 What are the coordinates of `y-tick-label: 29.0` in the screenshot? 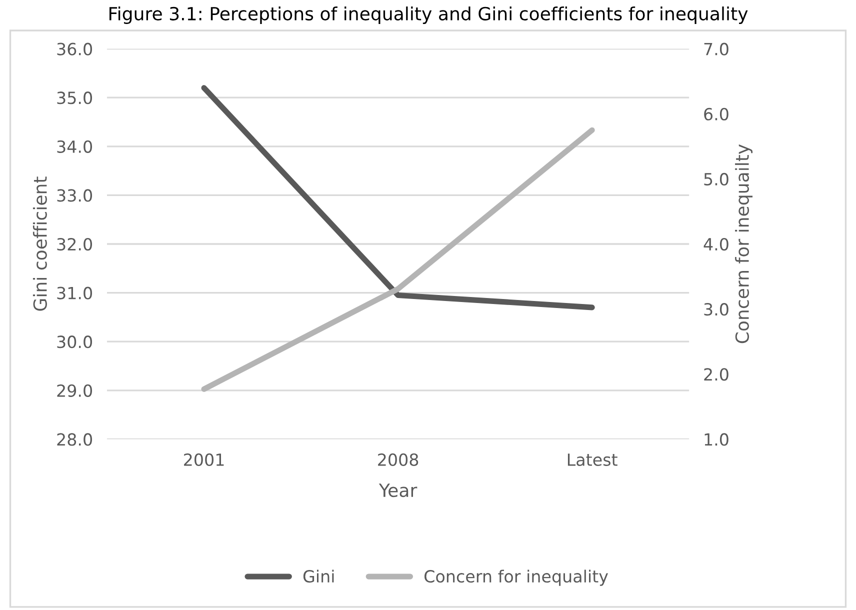 It's located at (74, 390).